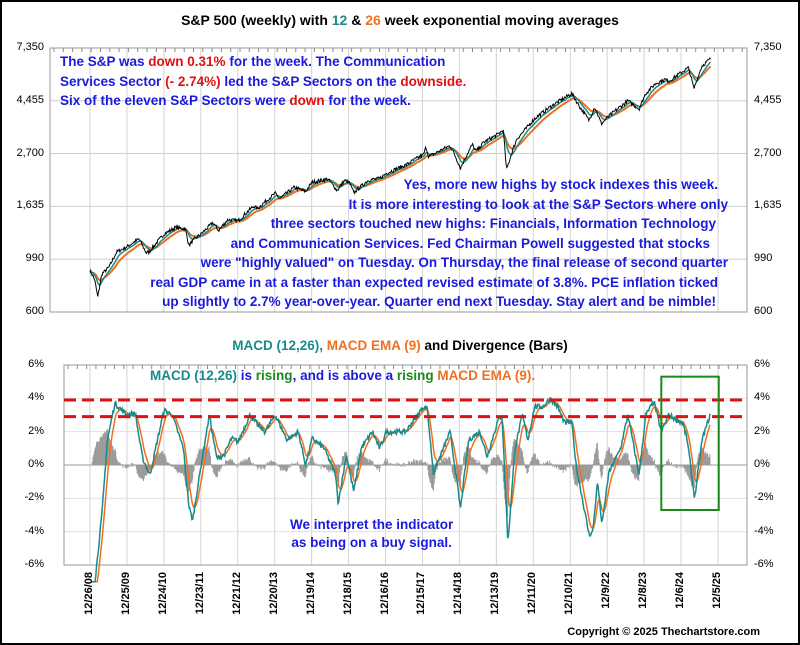 The image size is (800, 645). Describe the element at coordinates (768, 99) in the screenshot. I see `price-y-tick-right: 4,455` at that location.